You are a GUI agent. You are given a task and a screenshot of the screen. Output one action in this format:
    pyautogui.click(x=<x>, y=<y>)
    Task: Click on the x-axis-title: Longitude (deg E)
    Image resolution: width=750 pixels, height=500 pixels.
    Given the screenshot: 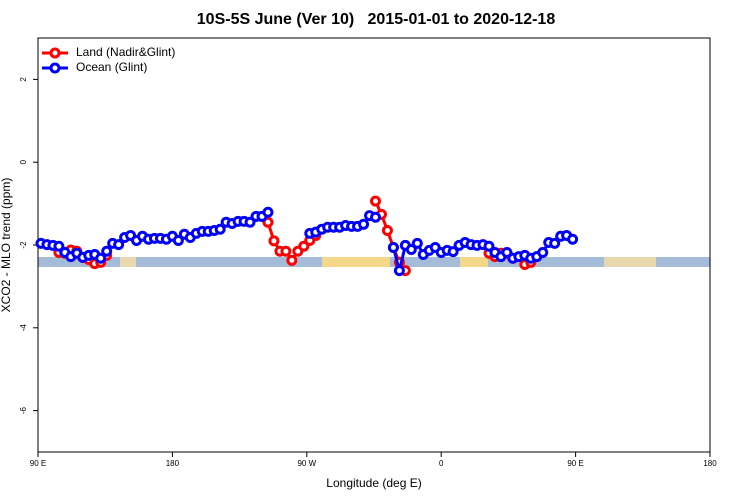 What is the action you would take?
    pyautogui.click(x=373, y=483)
    